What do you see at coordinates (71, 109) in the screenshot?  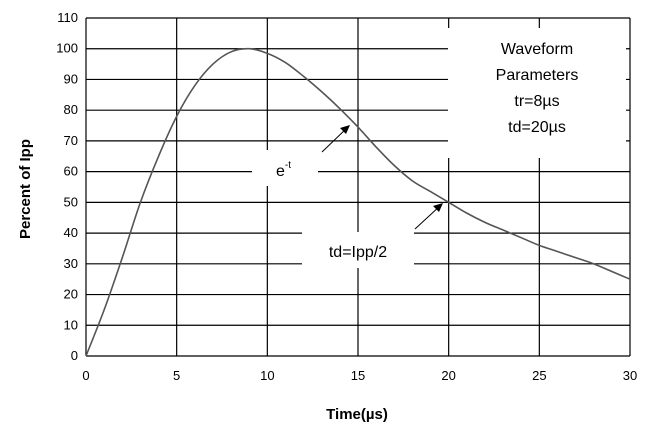 I see `y-tick-label: 80` at bounding box center [71, 109].